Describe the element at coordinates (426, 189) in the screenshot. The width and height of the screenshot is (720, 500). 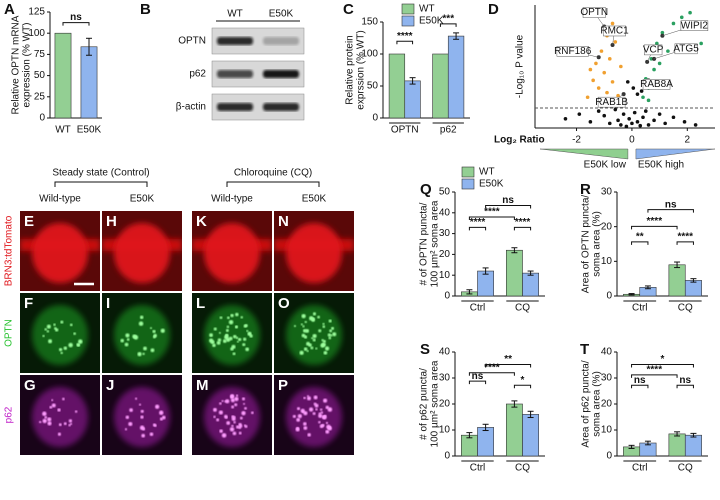
I see `panel-letter: Q` at that location.